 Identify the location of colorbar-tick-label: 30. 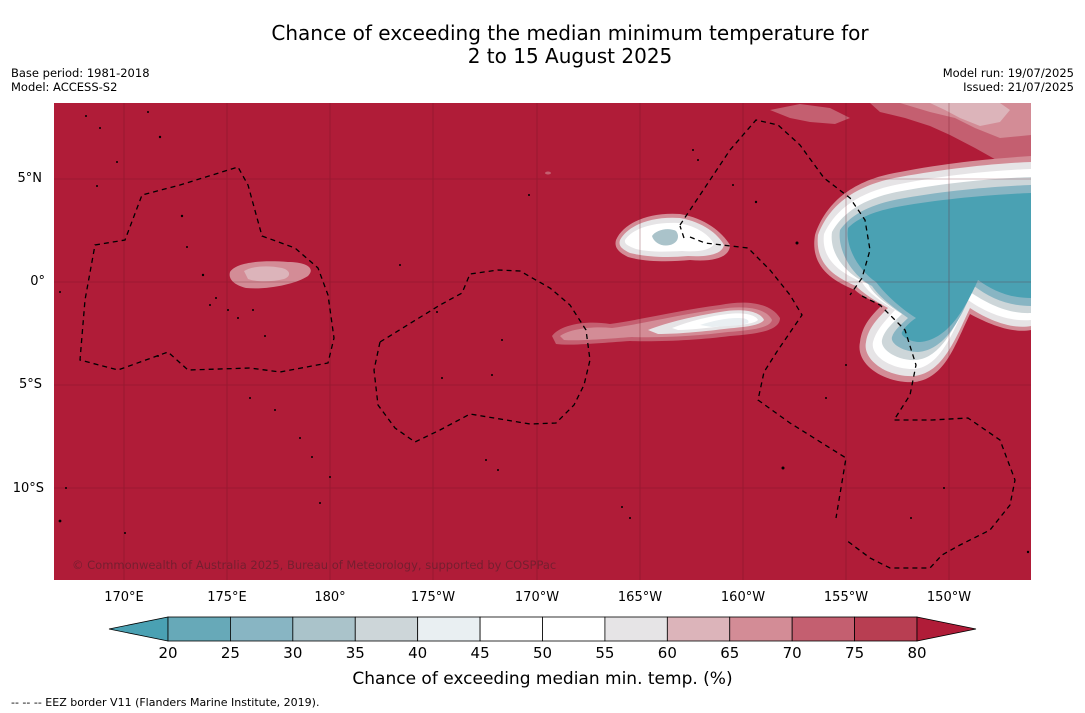
(293, 653).